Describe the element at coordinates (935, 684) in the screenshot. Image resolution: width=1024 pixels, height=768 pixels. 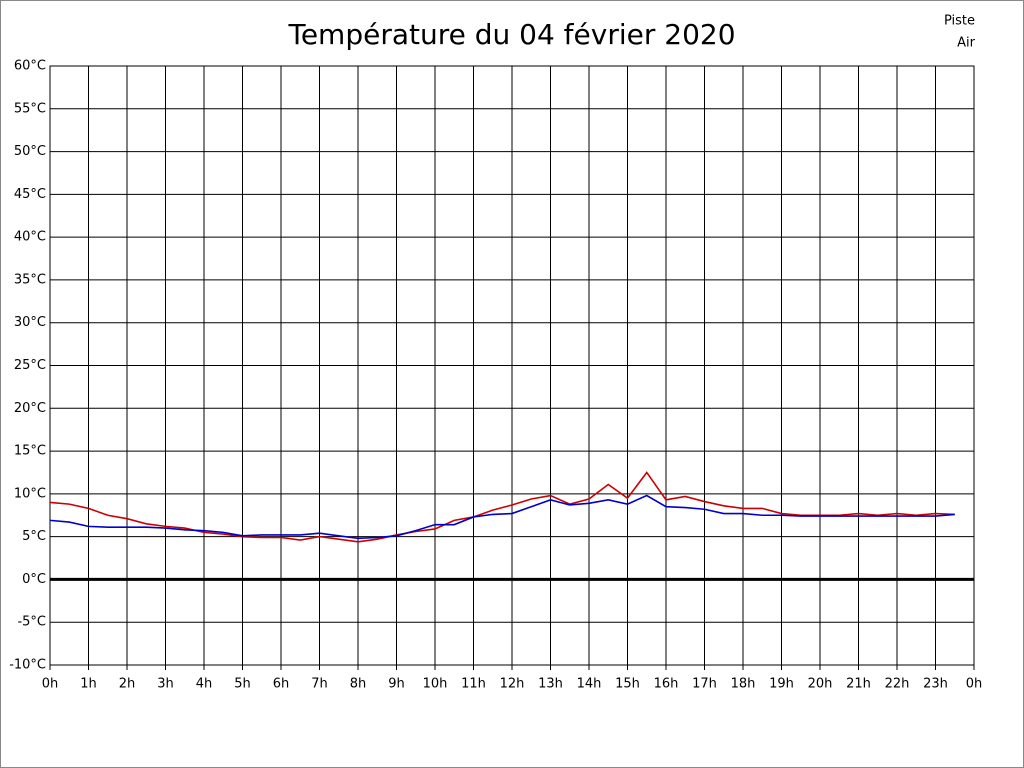
I see `x-tick-label: 23h` at that location.